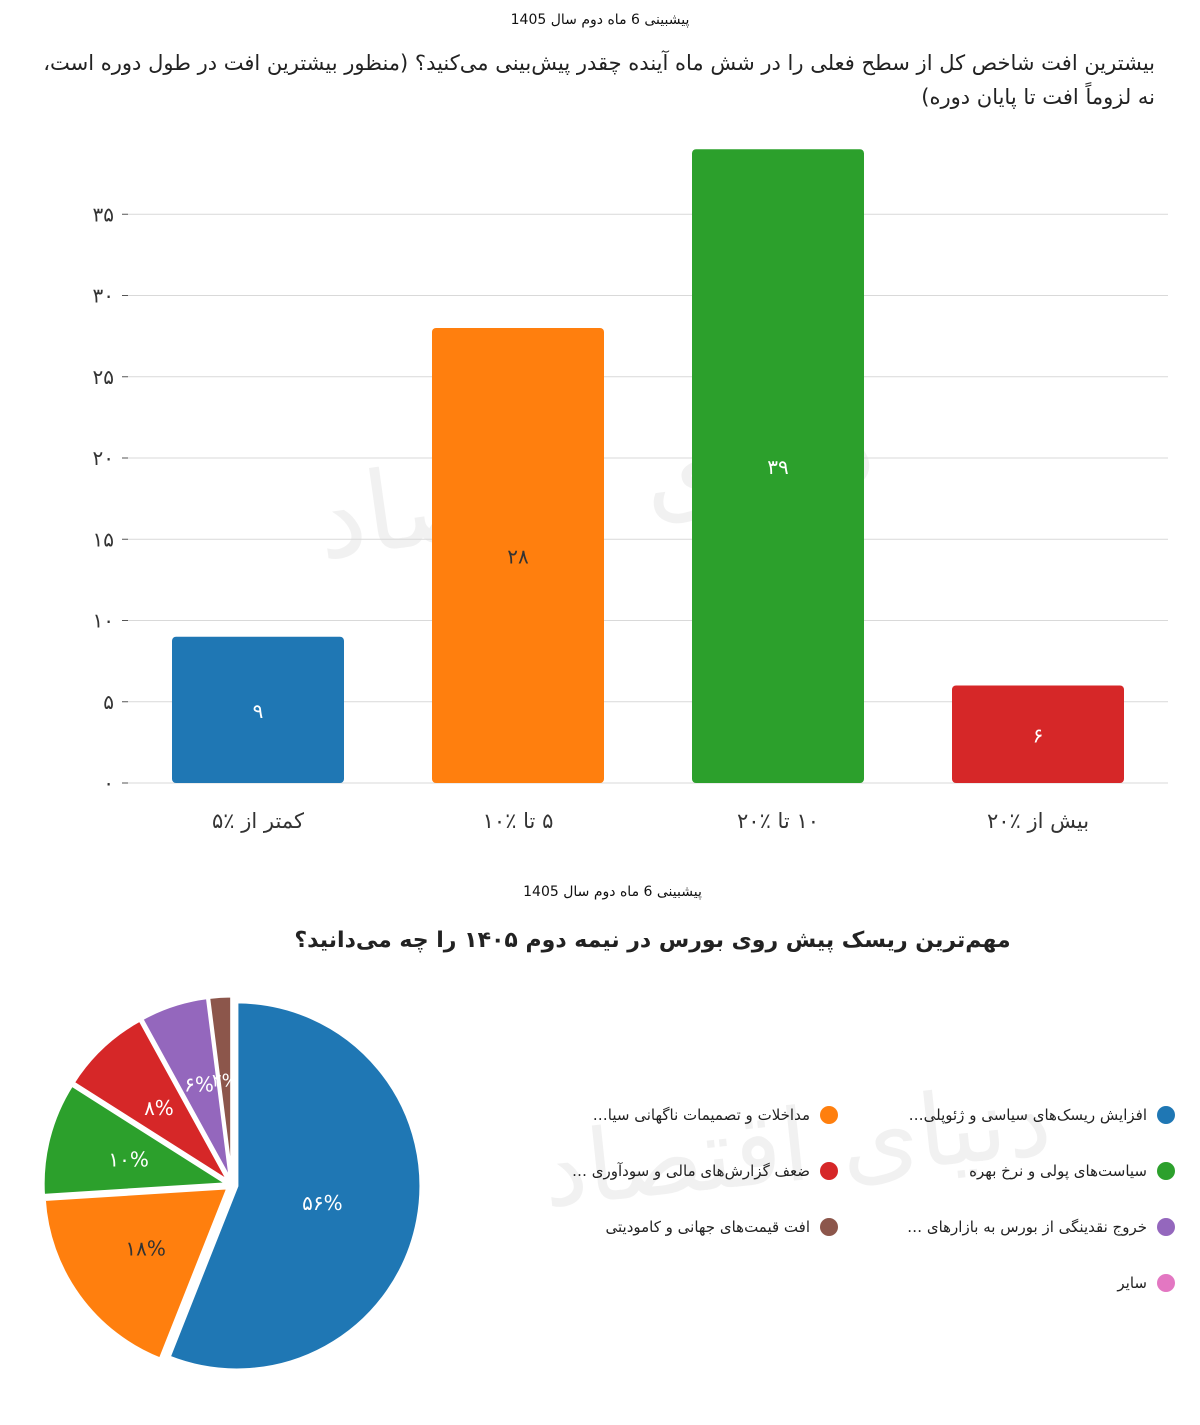  Describe the element at coordinates (707, 1227) in the screenshot. I see `legend-label: افت قیمت‌های جهانی و کامودیتی` at that location.